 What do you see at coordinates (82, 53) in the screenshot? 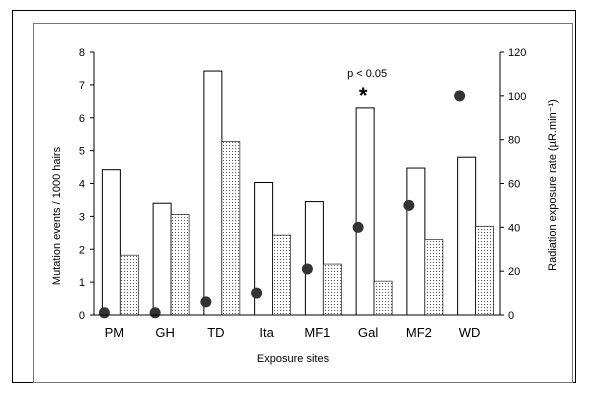
I see `y-left-tick-label: 8` at bounding box center [82, 53].